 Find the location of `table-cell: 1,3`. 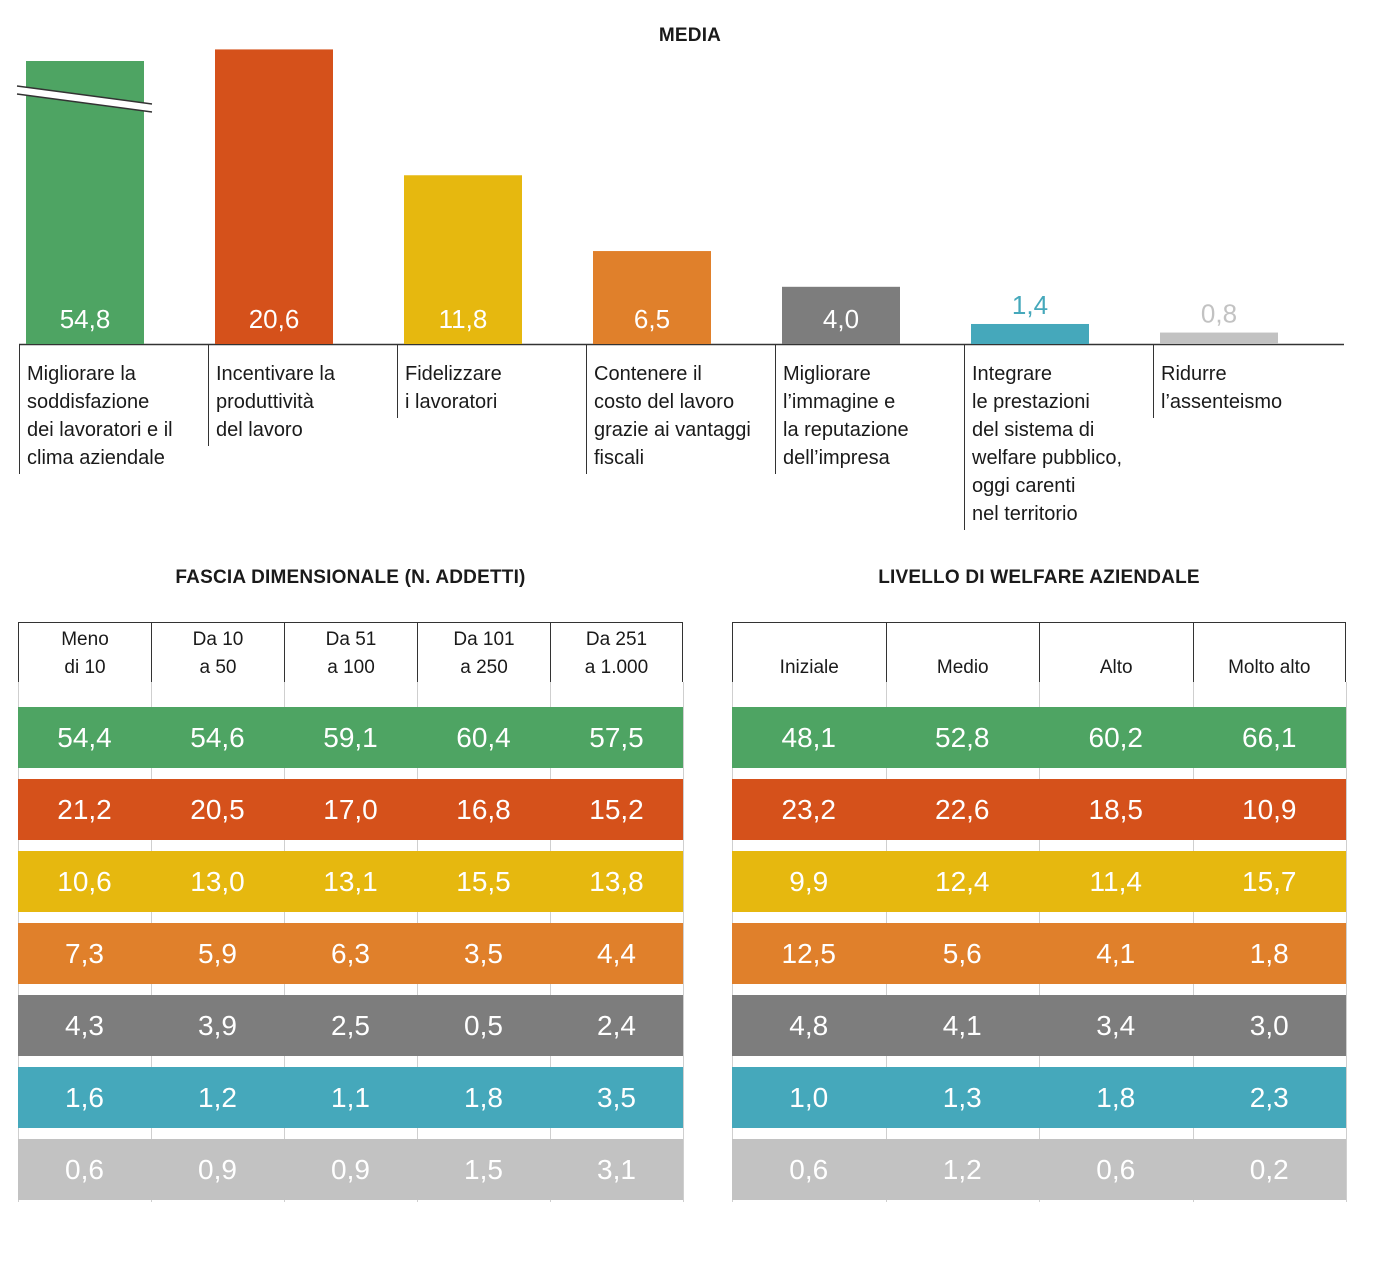

table-cell: 1,3 is located at coordinates (962, 1097).